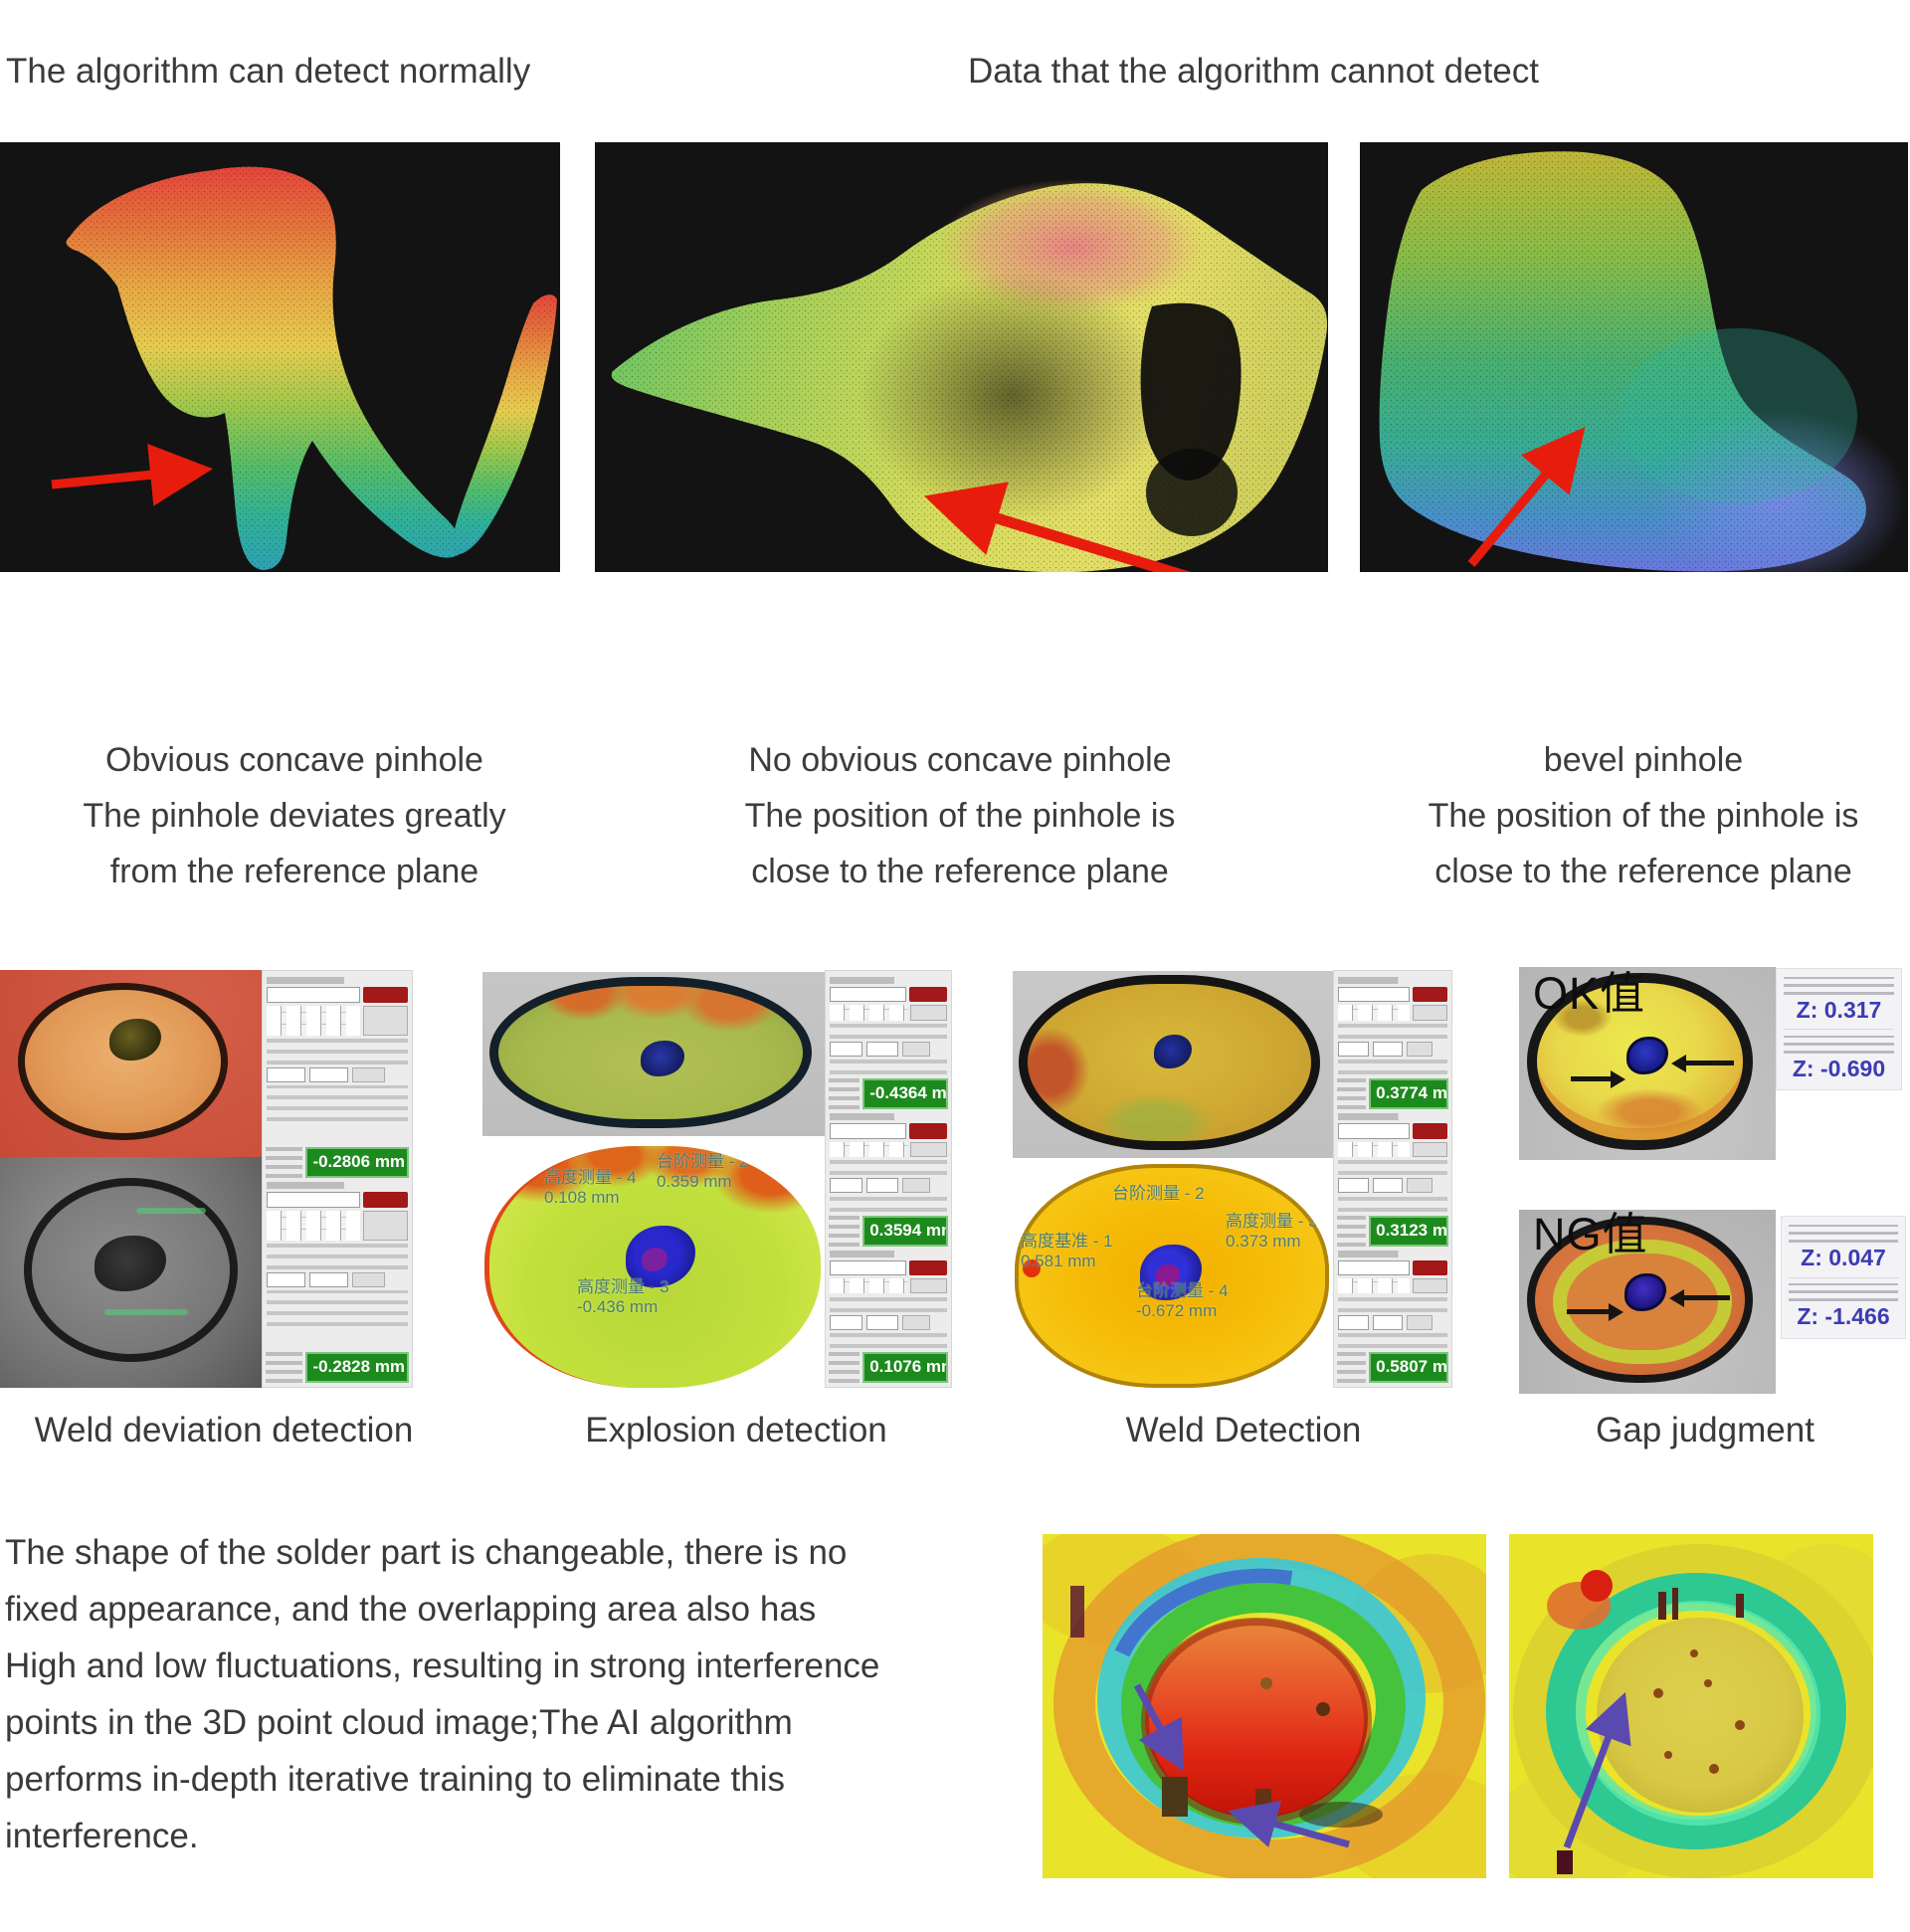 This screenshot has height=1932, width=1910. I want to click on solder-scan-after, so click(1693, 1713).